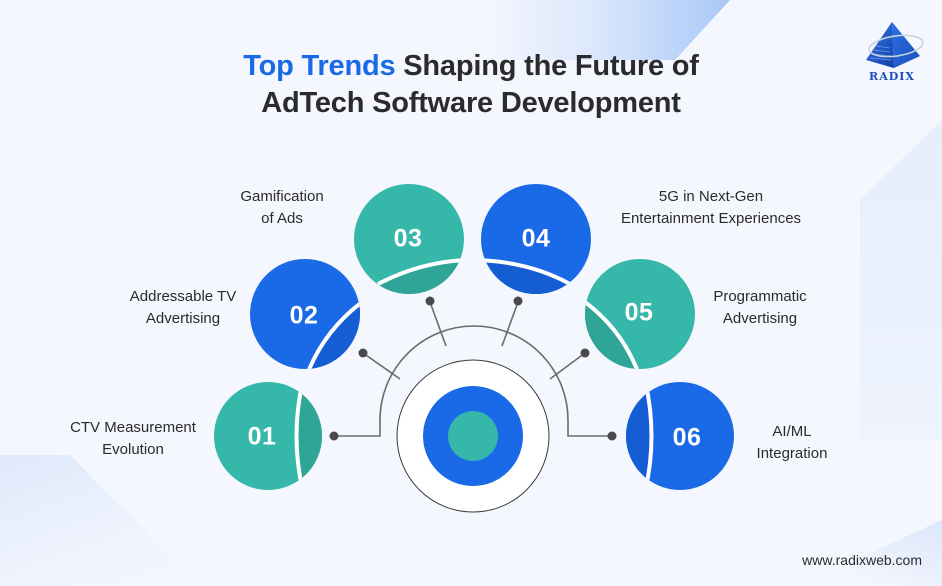 The image size is (942, 586). What do you see at coordinates (792, 442) in the screenshot?
I see `trend-label-06: AI/ML Integration` at bounding box center [792, 442].